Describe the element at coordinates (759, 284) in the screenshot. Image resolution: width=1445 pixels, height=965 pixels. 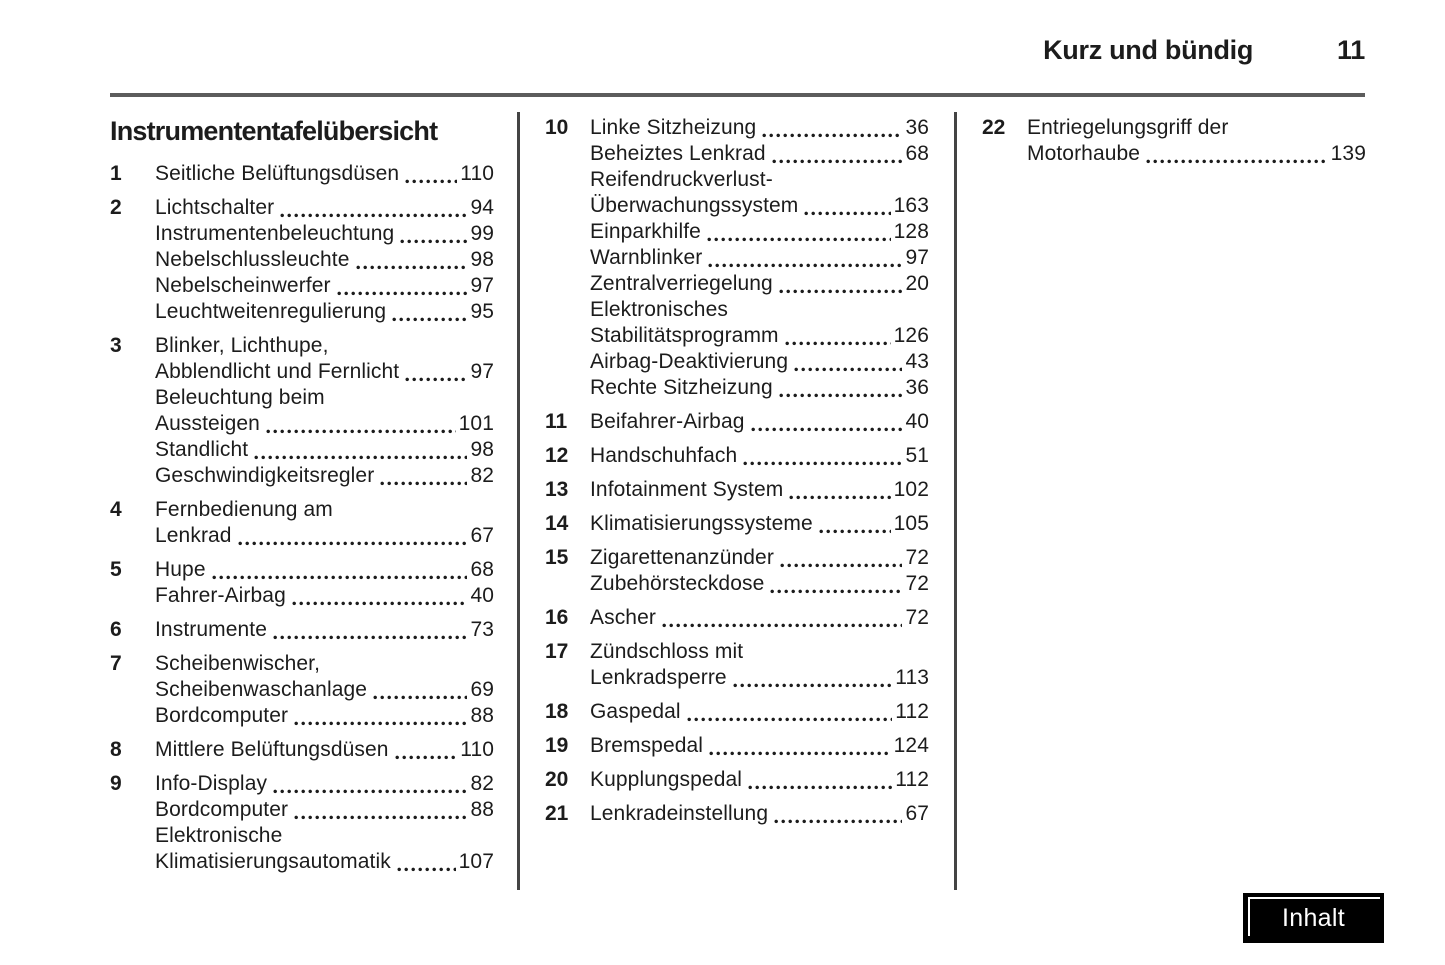
I see `toc-entry: Zentralverriegelung 20` at that location.